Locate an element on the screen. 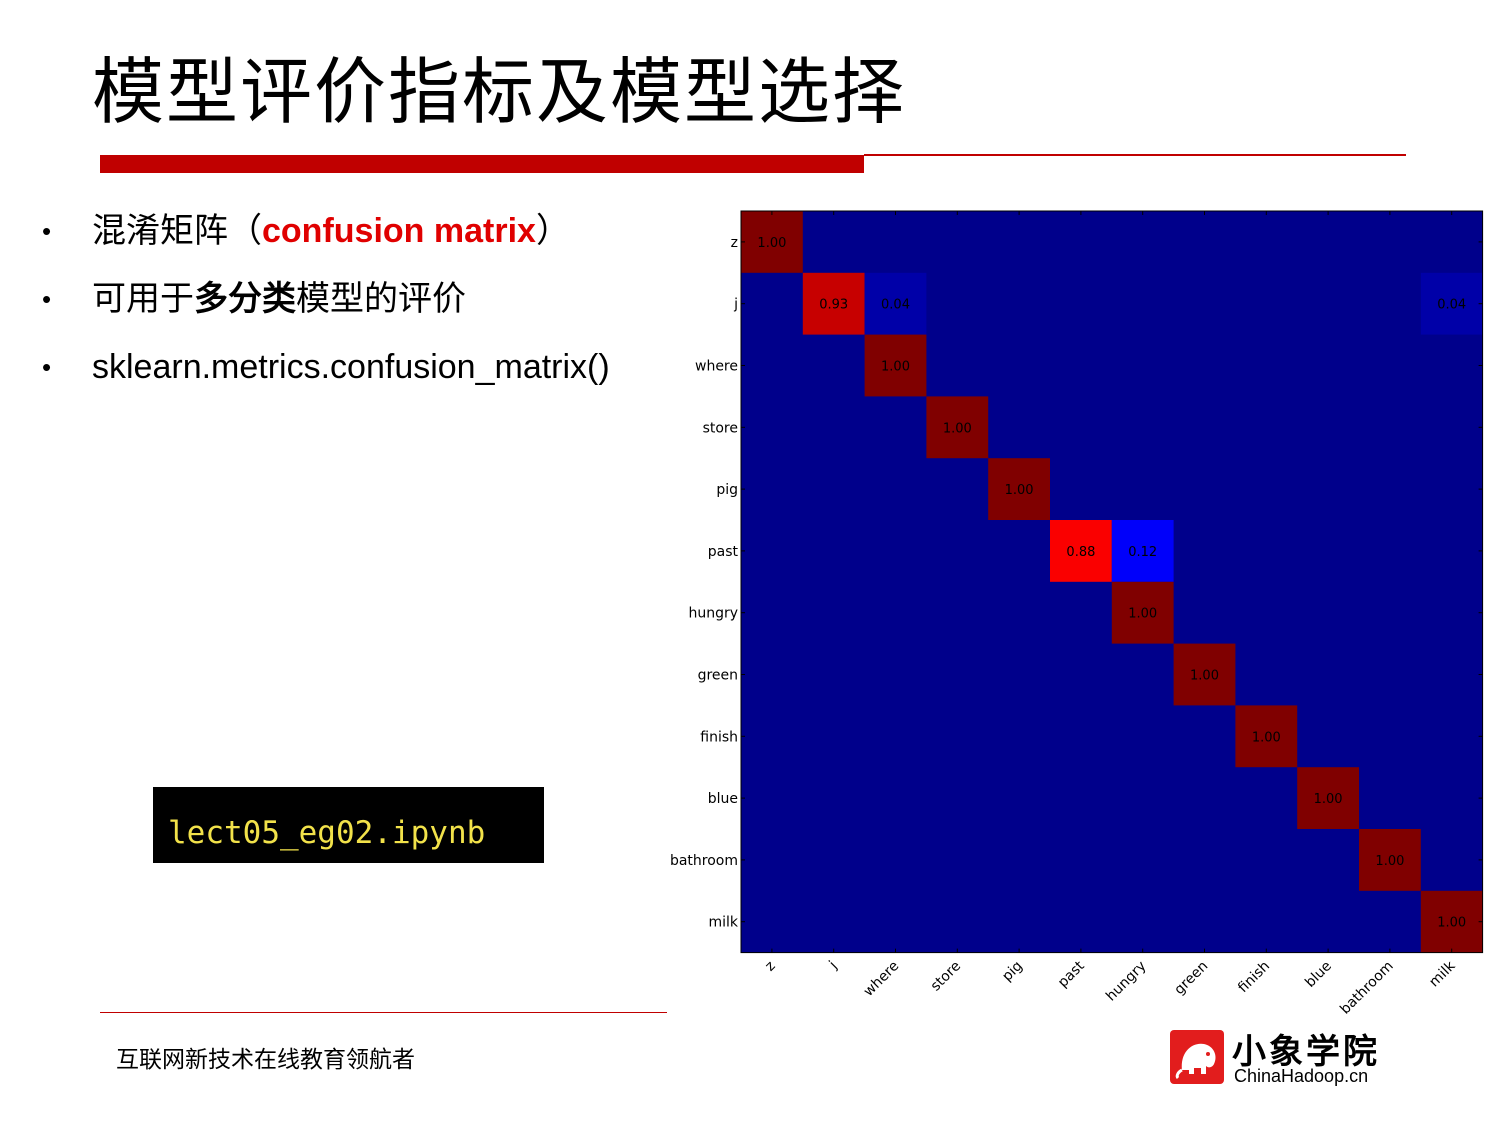 This screenshot has width=1500, height=1125. bullet-item: • 可用于多分类模型的评价 is located at coordinates (326, 306).